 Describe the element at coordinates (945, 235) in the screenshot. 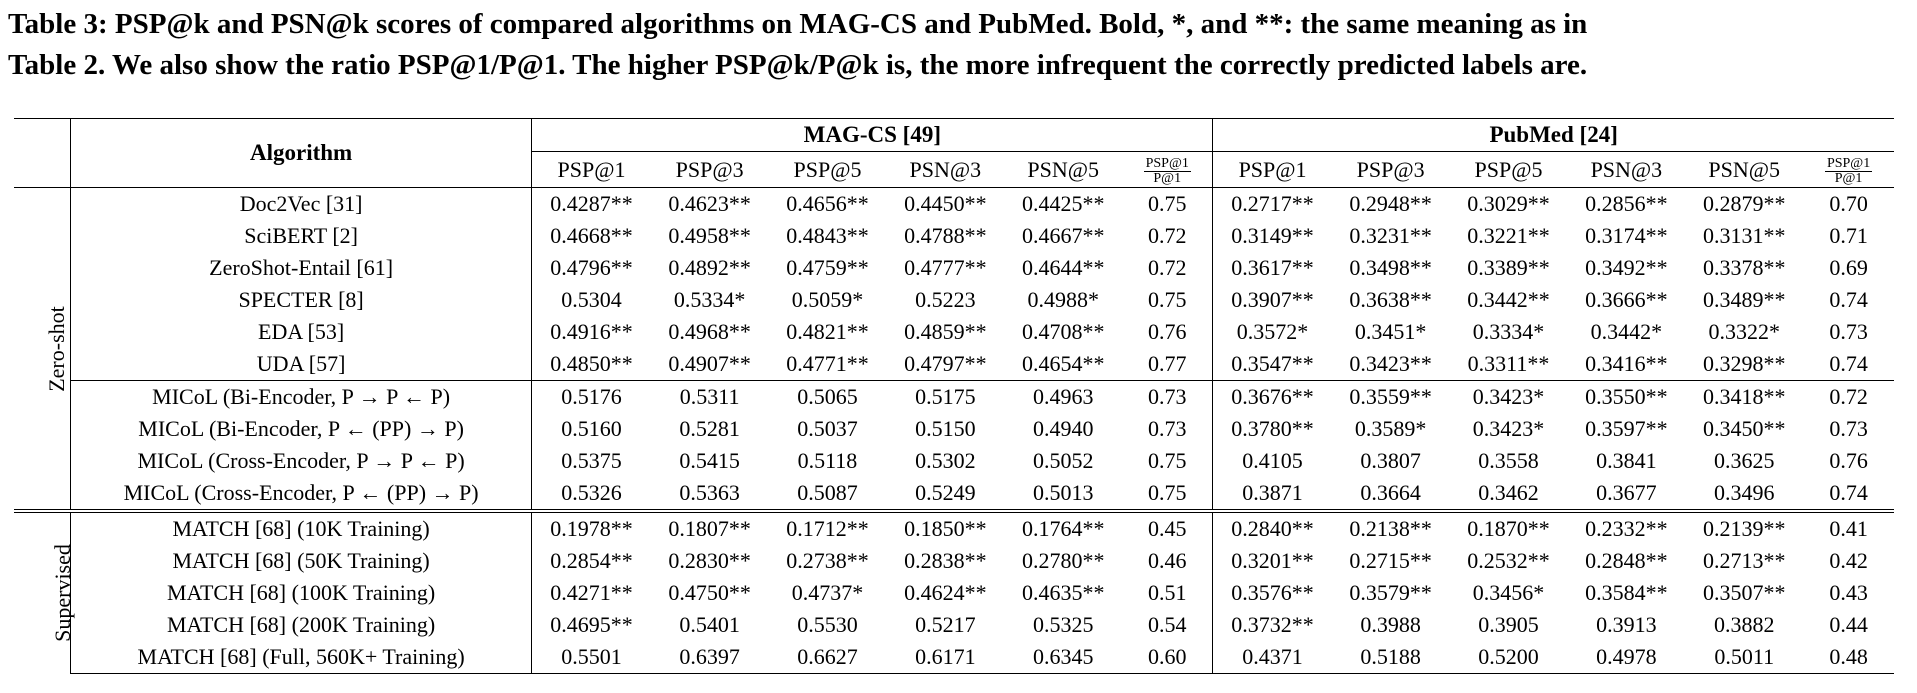

I see `score-cell-mag: 0.4788**` at that location.